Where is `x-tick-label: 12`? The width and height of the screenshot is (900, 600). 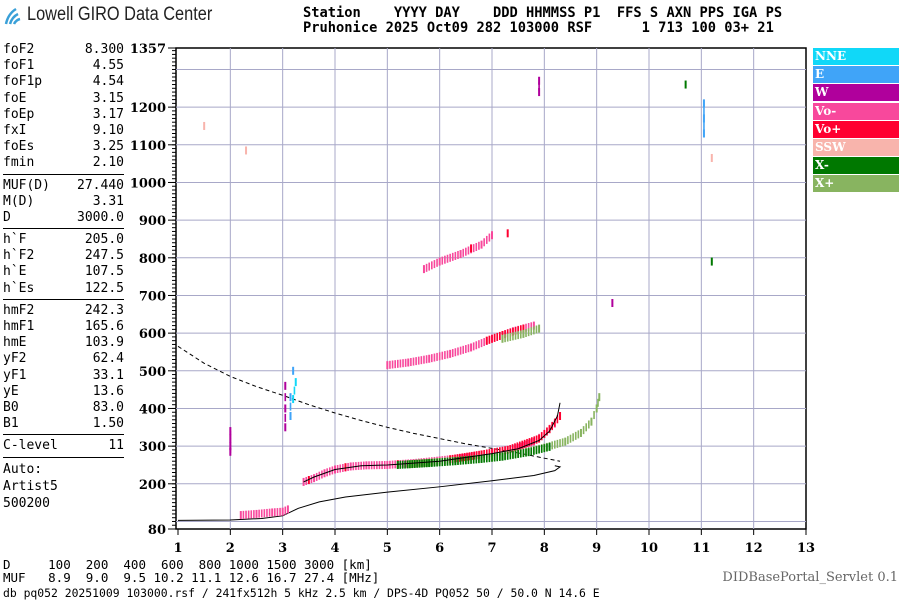 x-tick-label: 12 is located at coordinates (754, 548).